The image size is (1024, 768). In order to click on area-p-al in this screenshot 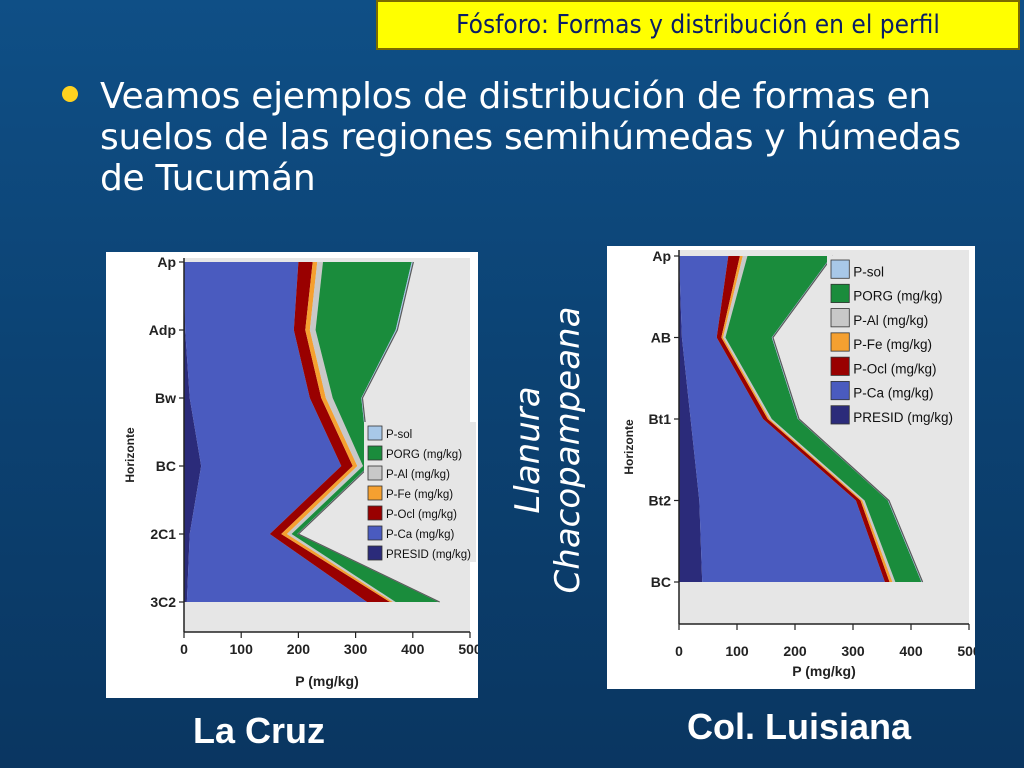, I will do `click(341, 432)`.